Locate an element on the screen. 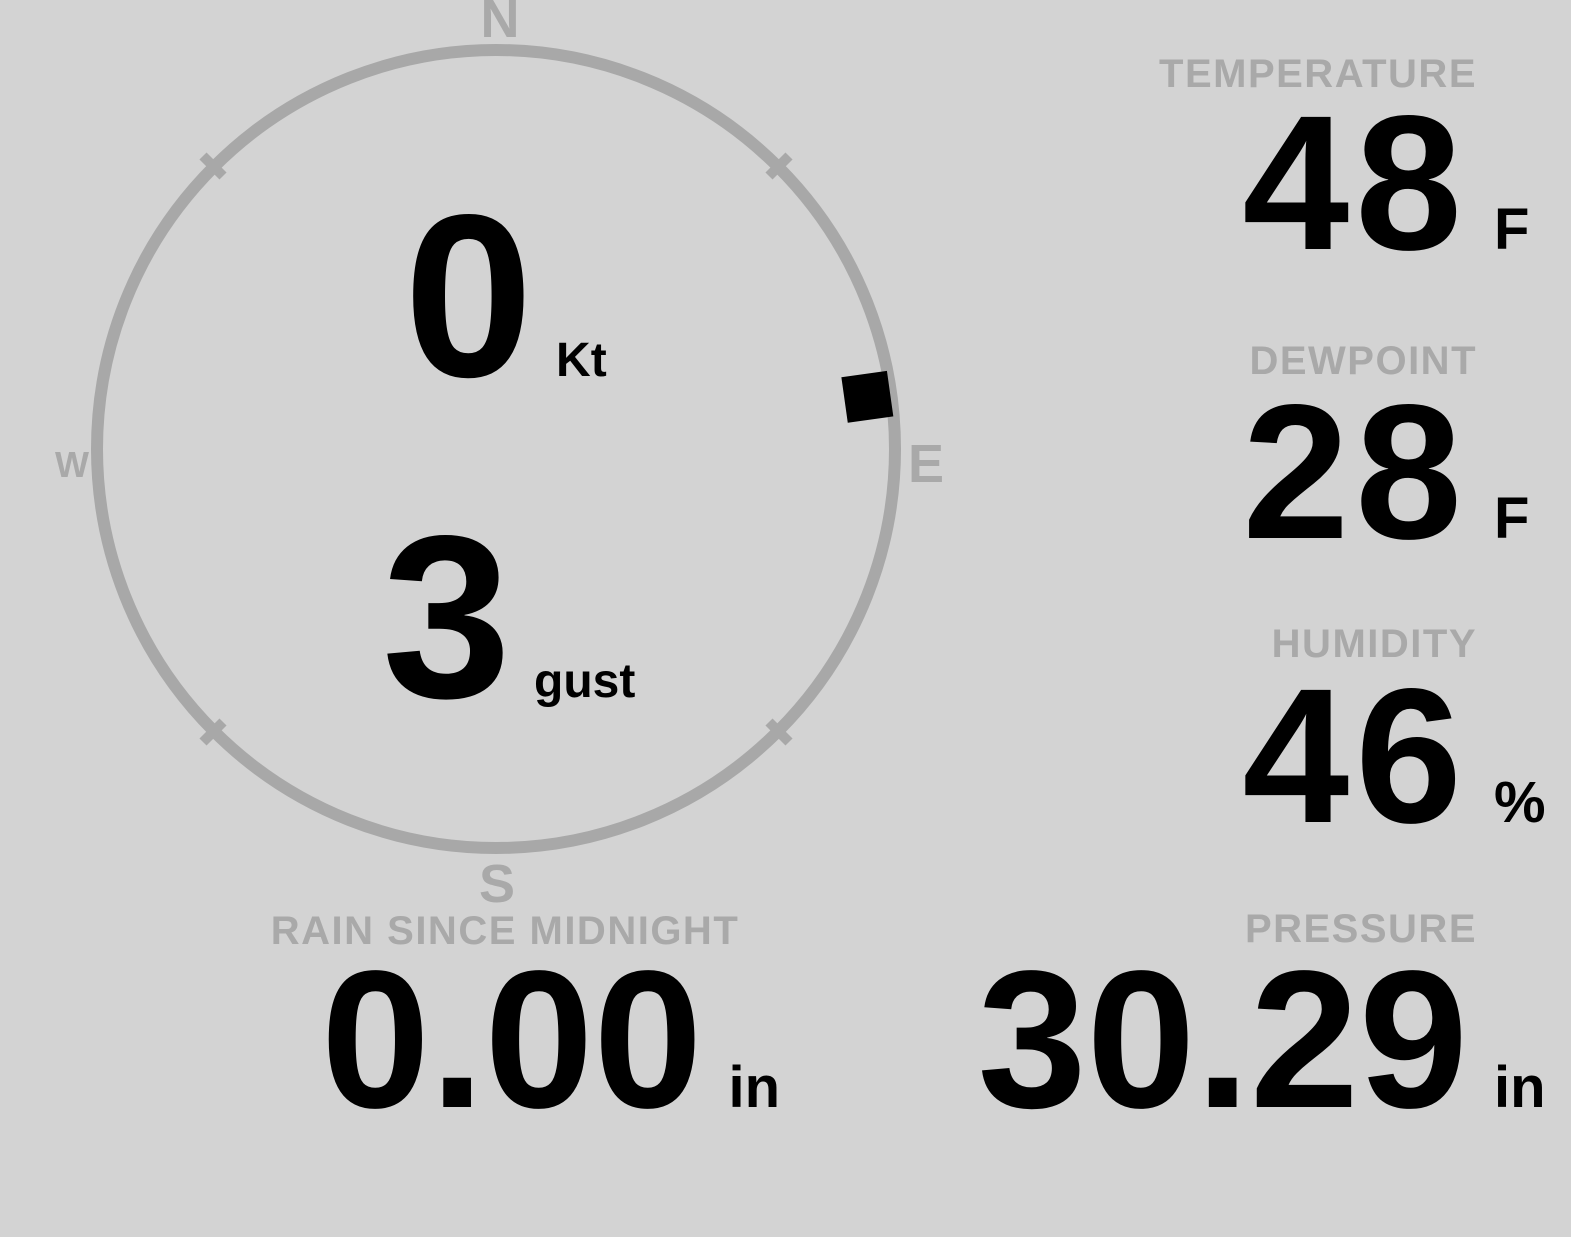 This screenshot has width=1571, height=1237. pressure-label: PRESSURE is located at coordinates (1360, 929).